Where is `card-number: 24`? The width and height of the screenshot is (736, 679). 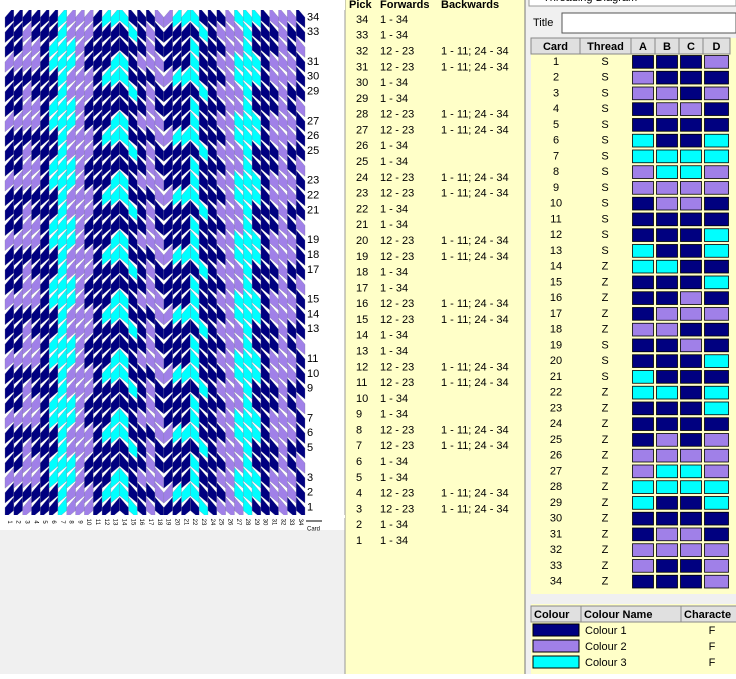 card-number: 24 is located at coordinates (556, 424).